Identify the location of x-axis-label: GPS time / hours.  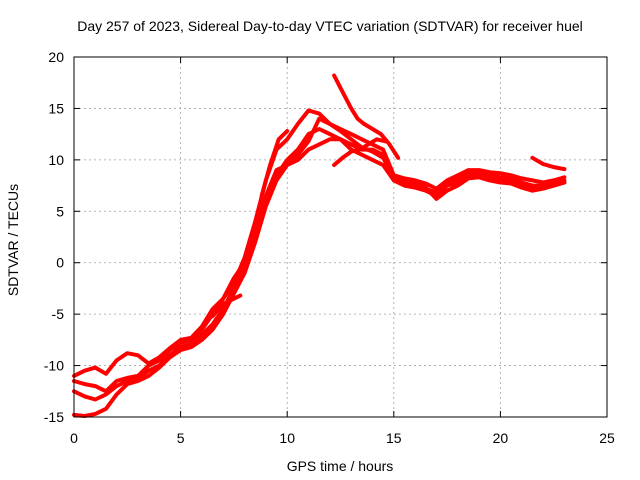
(340, 466).